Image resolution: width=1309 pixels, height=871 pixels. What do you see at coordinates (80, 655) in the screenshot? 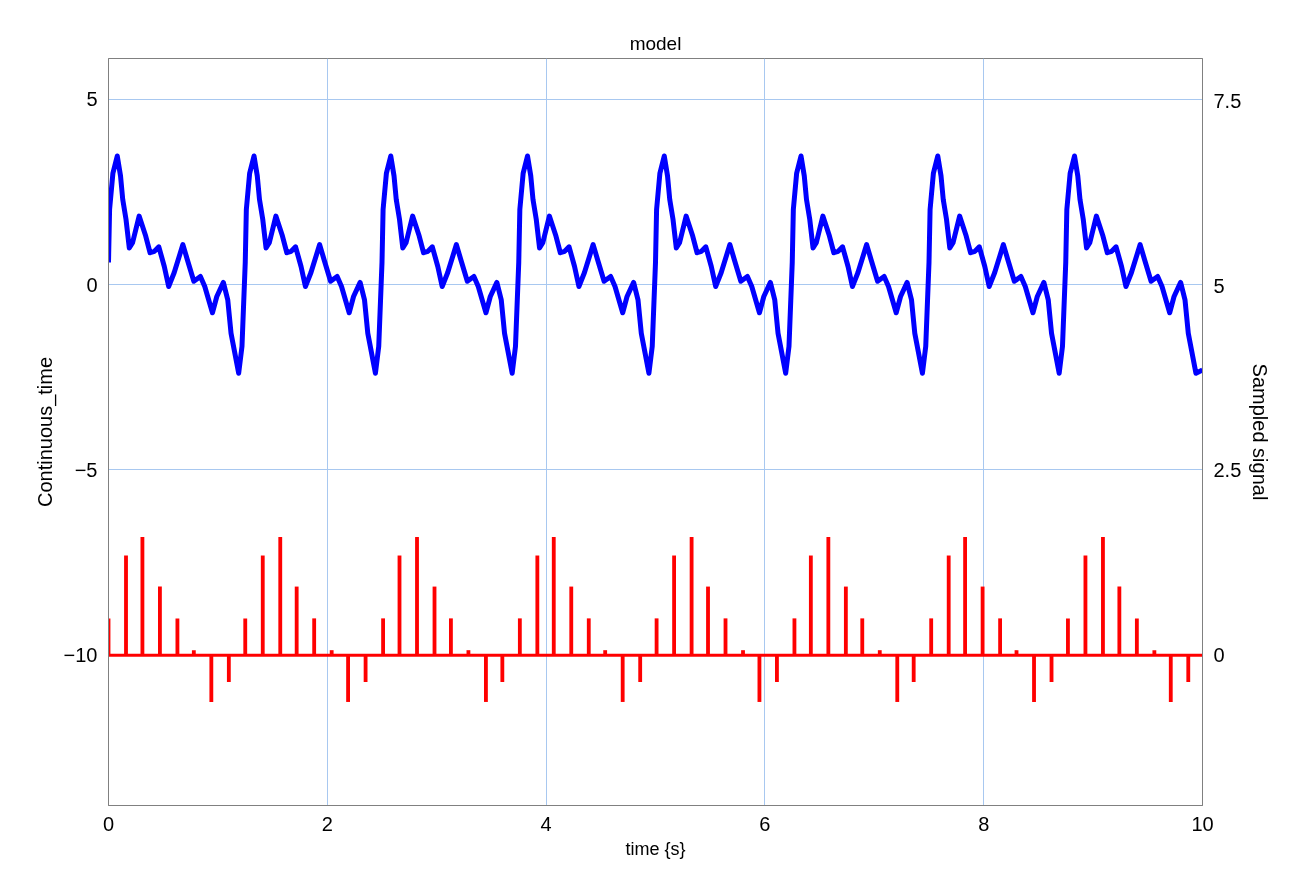
I see `y-tick-label: −10` at bounding box center [80, 655].